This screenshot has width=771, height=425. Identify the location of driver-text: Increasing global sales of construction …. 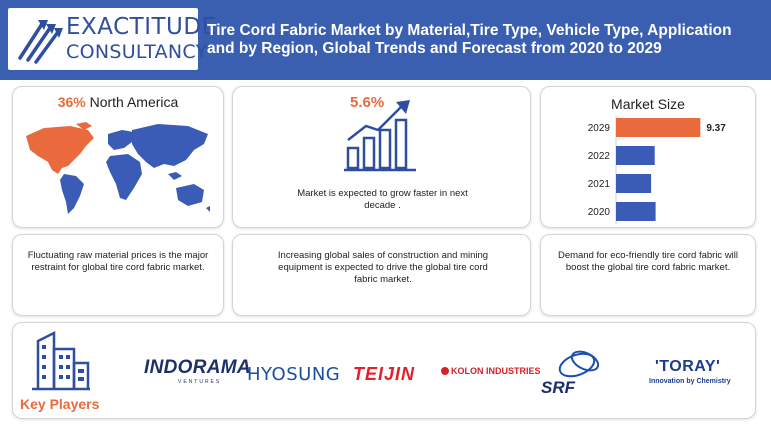
(383, 267).